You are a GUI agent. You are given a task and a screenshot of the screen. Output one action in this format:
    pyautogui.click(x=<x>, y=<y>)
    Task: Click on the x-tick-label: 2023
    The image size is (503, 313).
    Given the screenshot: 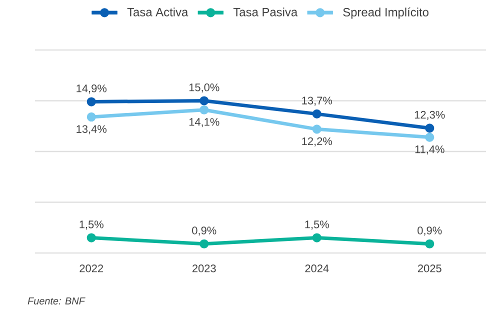 What is the action you would take?
    pyautogui.click(x=204, y=268)
    